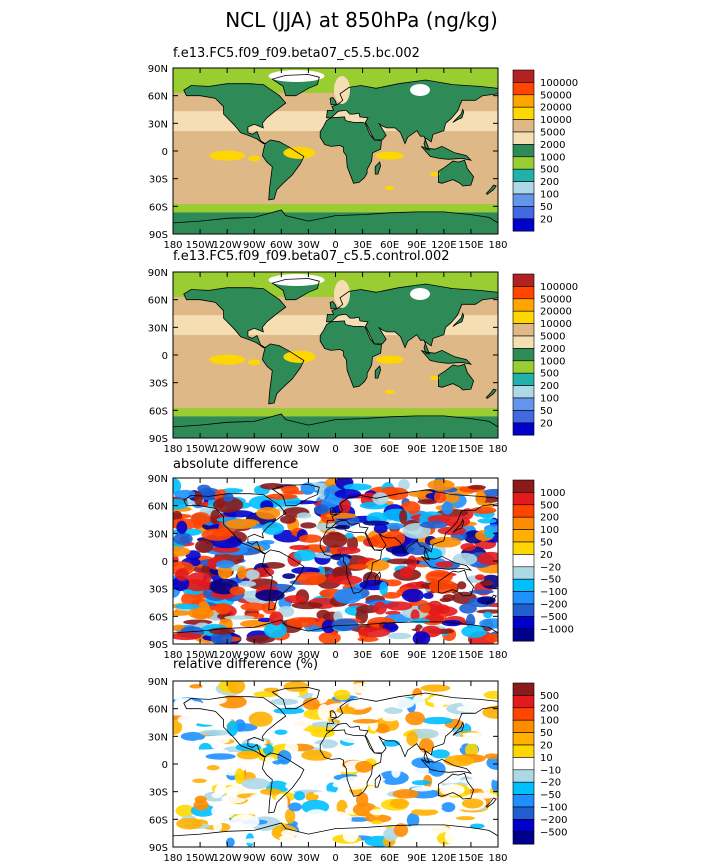  Describe the element at coordinates (165, 356) in the screenshot. I see `lat-tick-label: 0` at that location.